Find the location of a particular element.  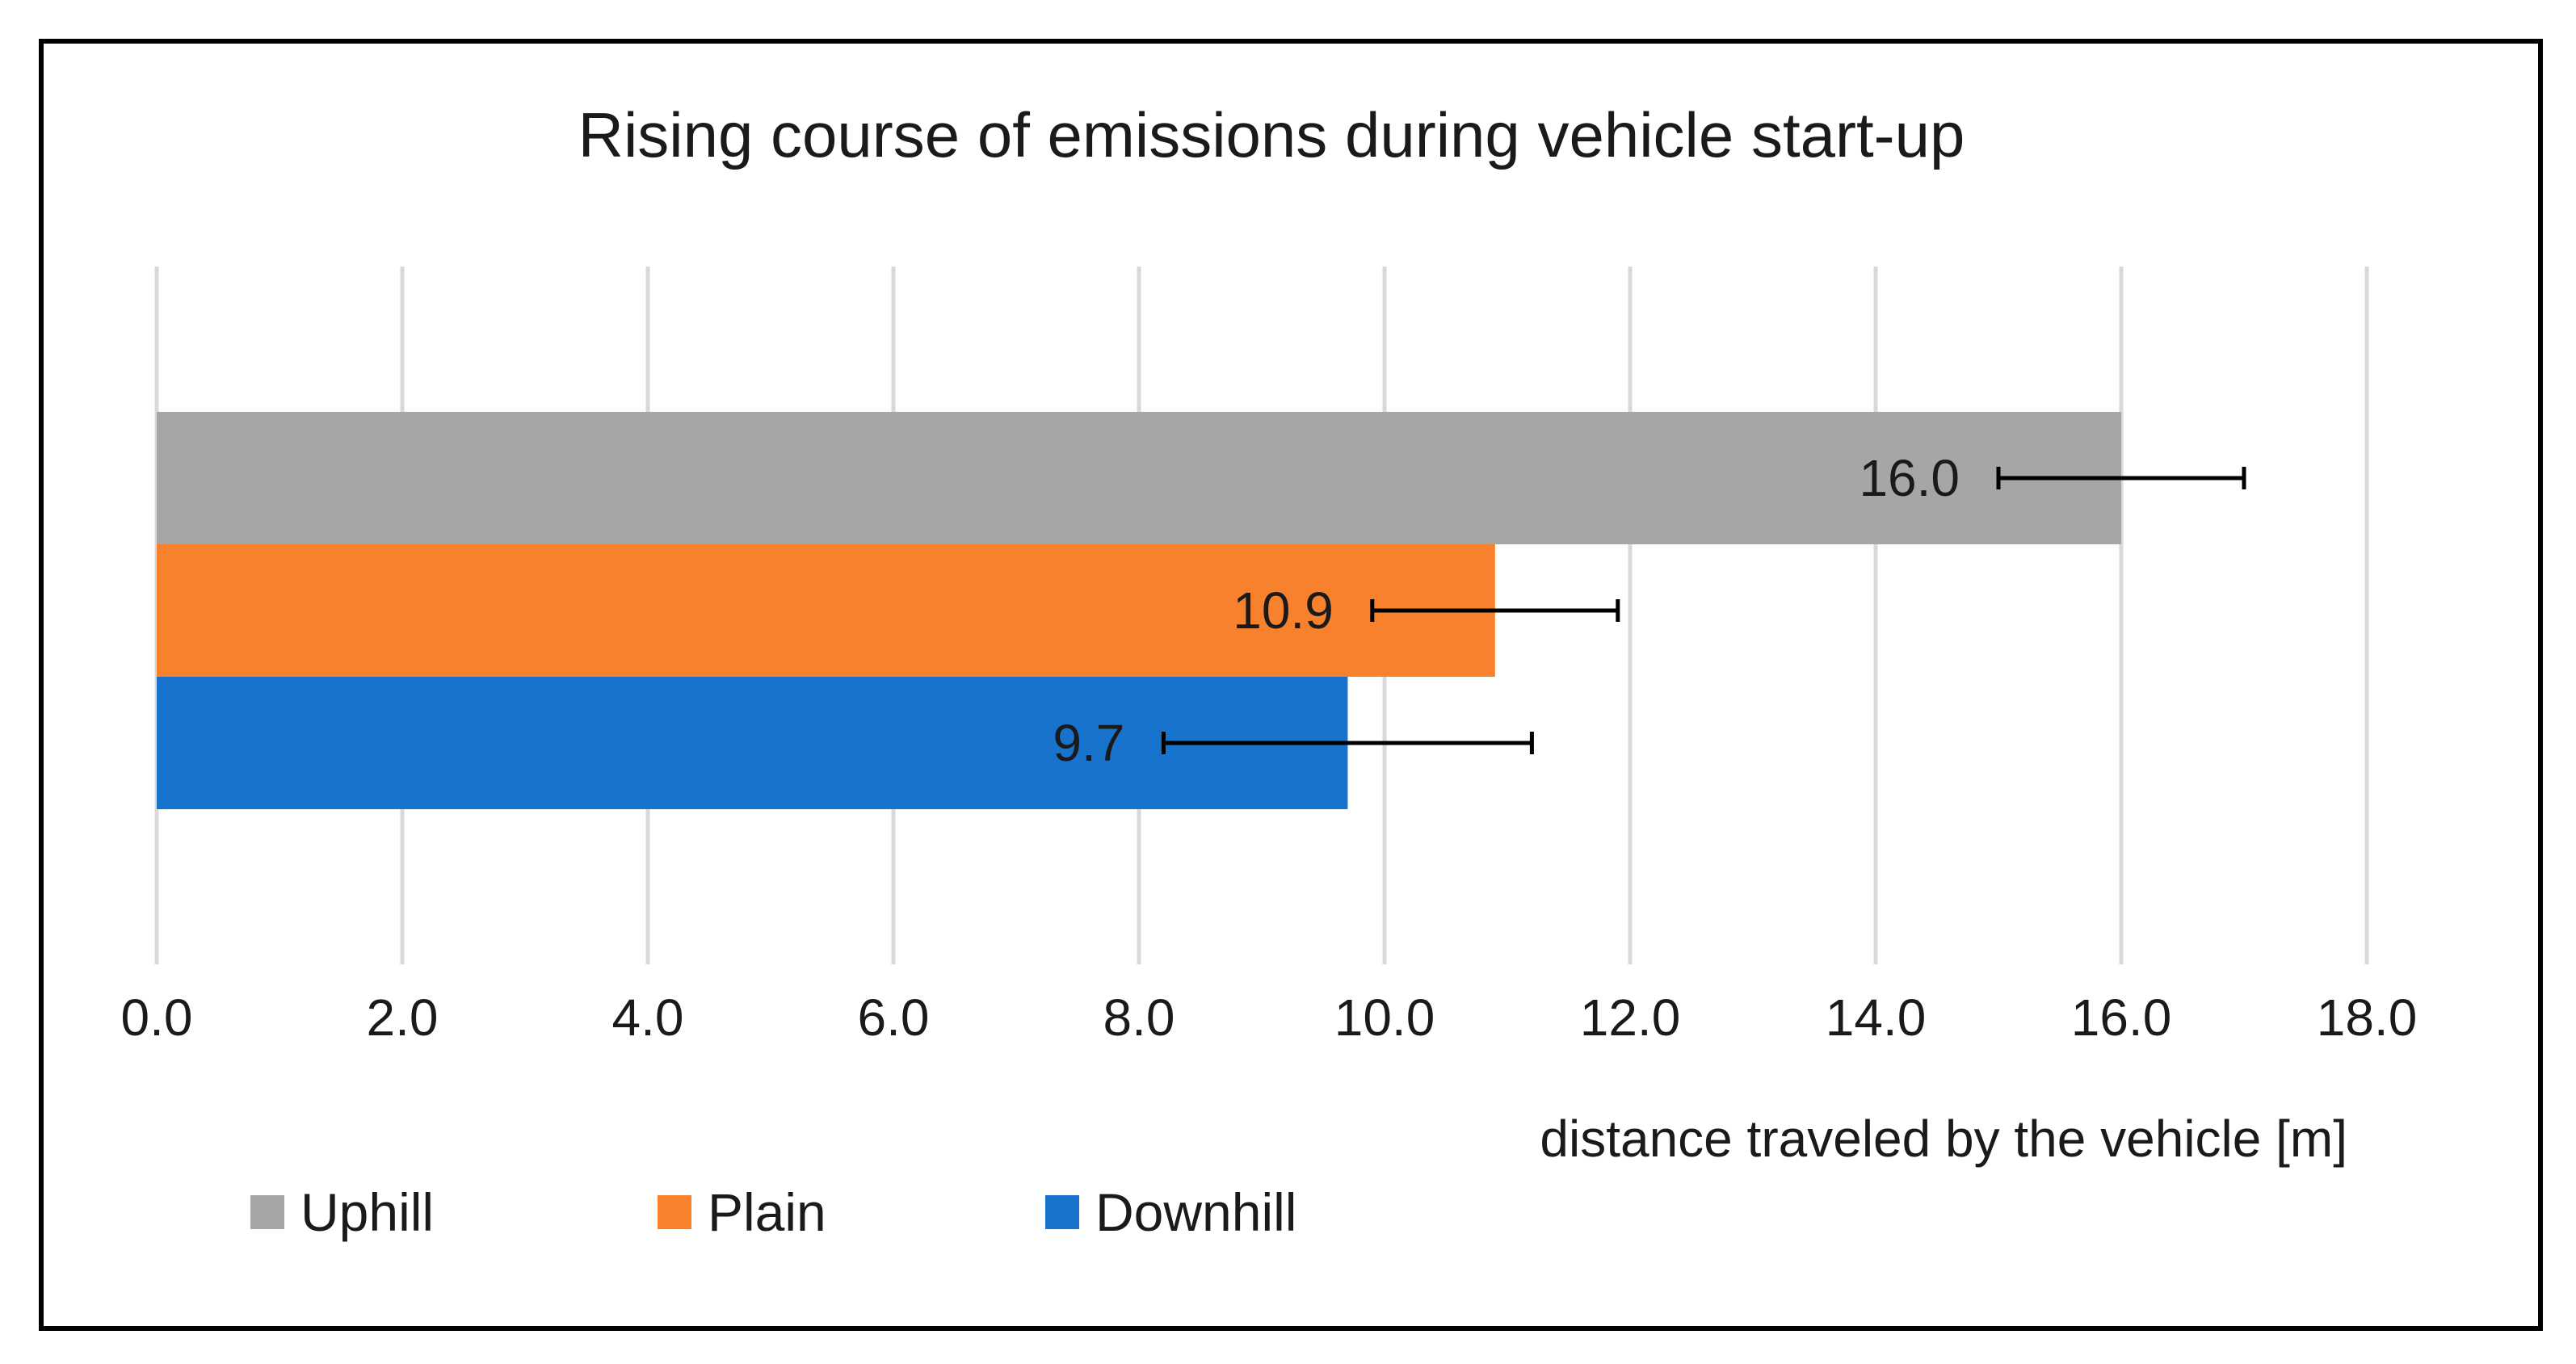

legend-item-downhill: Downhill is located at coordinates (1170, 1212).